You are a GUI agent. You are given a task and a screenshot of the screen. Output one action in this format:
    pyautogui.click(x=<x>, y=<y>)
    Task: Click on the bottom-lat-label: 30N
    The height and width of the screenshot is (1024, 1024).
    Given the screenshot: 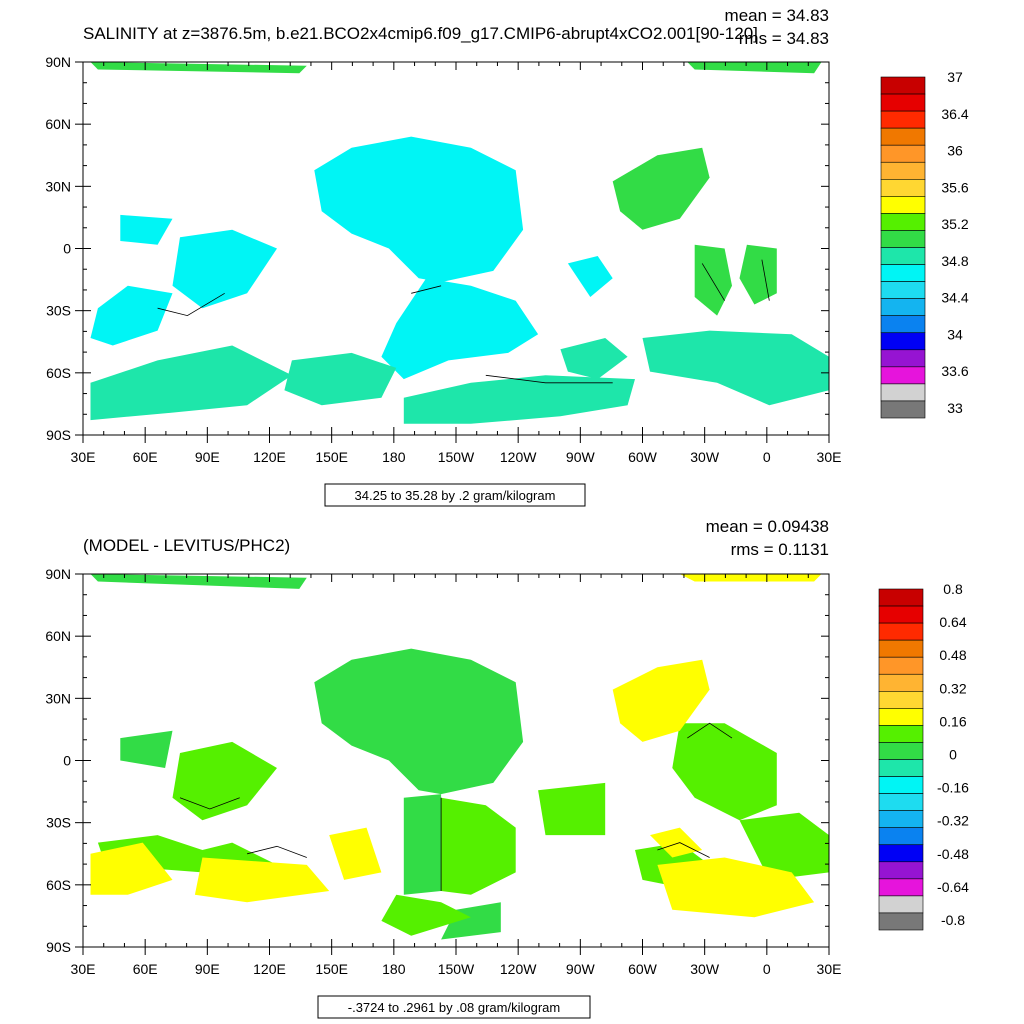 What is the action you would take?
    pyautogui.click(x=58, y=698)
    